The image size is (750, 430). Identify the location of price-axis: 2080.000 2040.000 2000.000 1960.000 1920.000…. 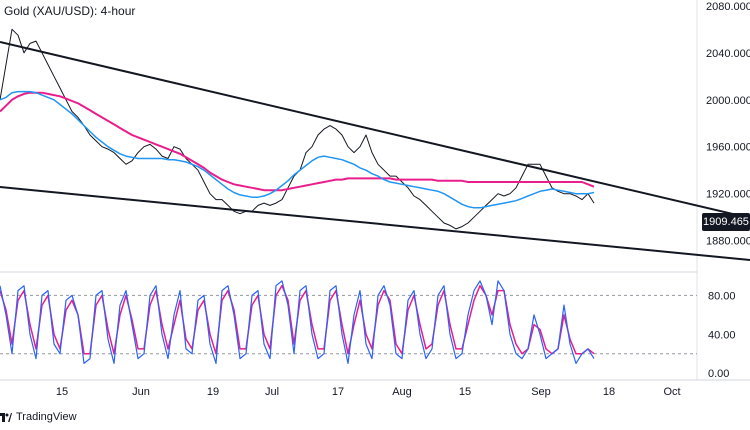
(728, 124).